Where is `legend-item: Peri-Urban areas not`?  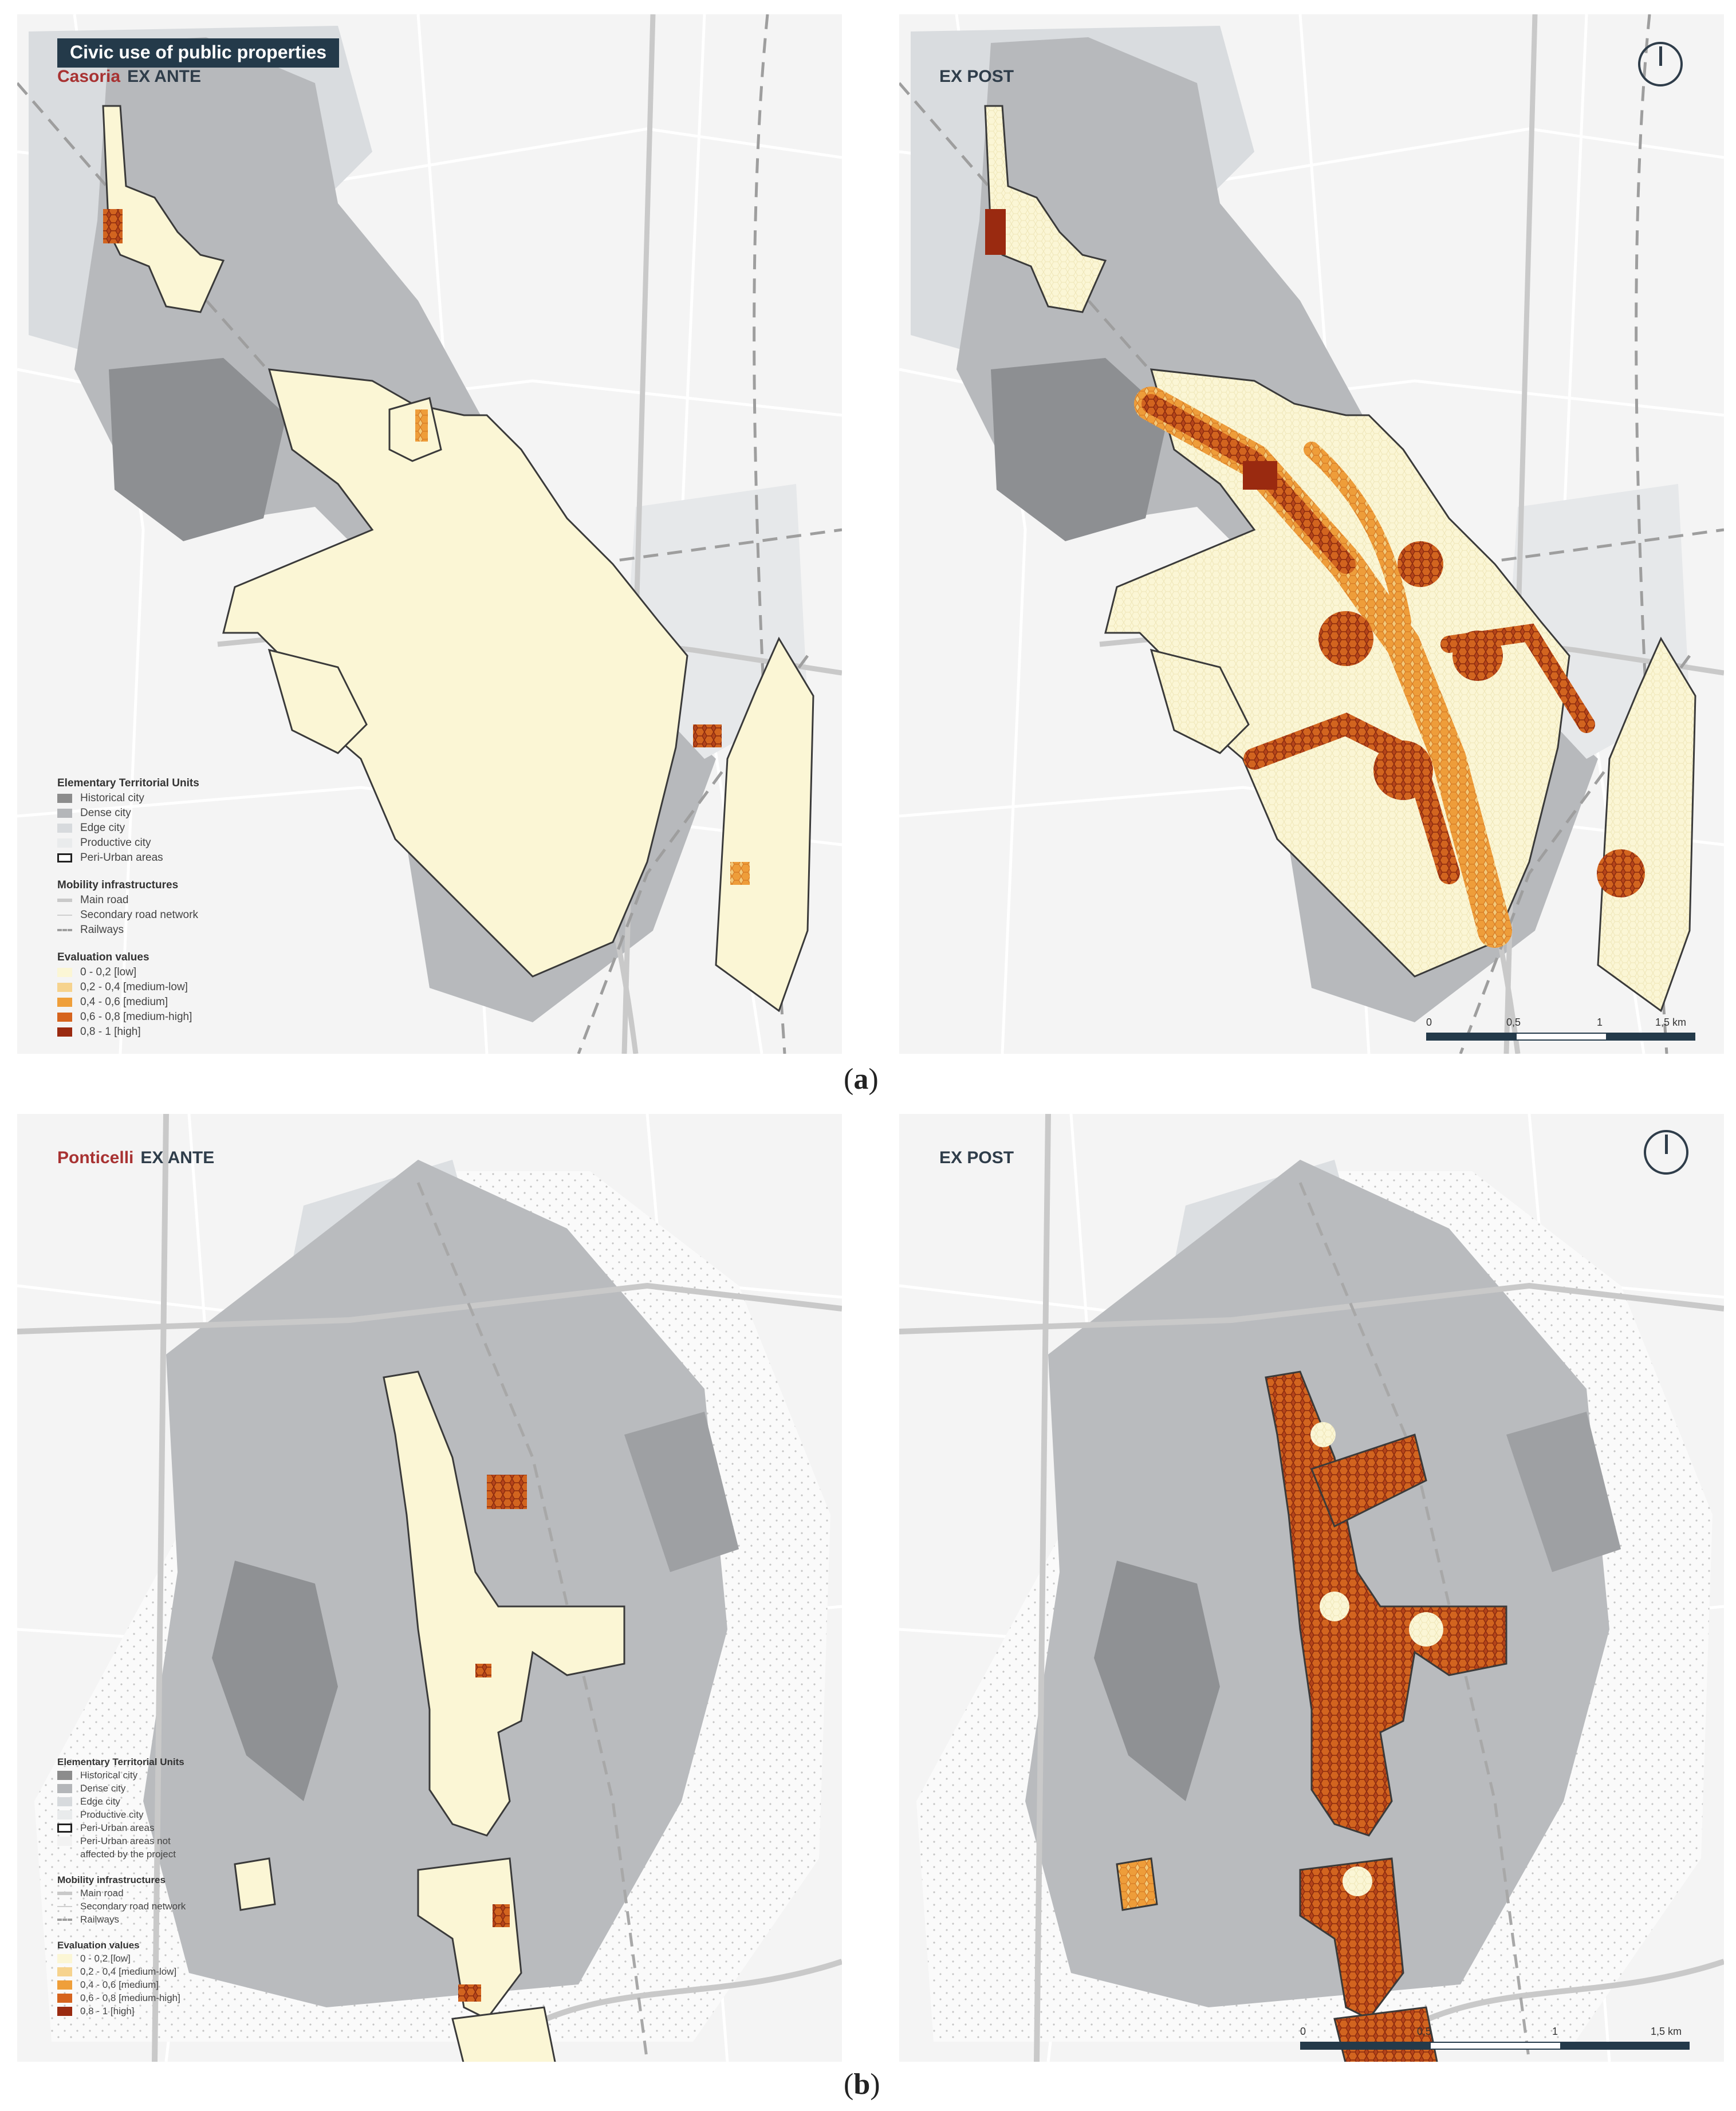
legend-item: Peri-Urban areas not is located at coordinates (121, 1841).